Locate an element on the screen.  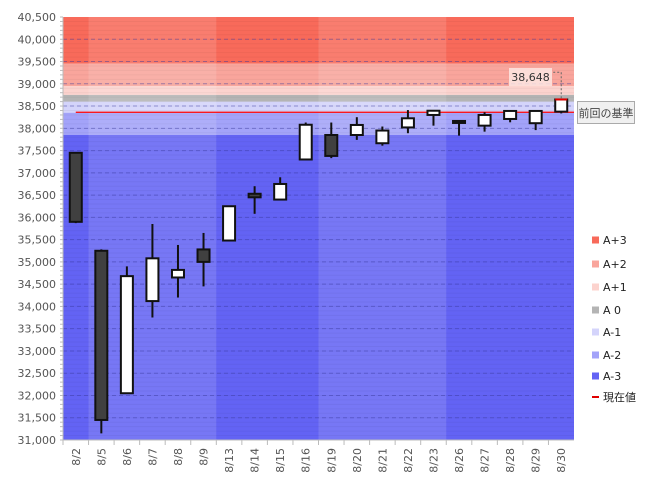
legend-label: A-3 is located at coordinates (612, 376).